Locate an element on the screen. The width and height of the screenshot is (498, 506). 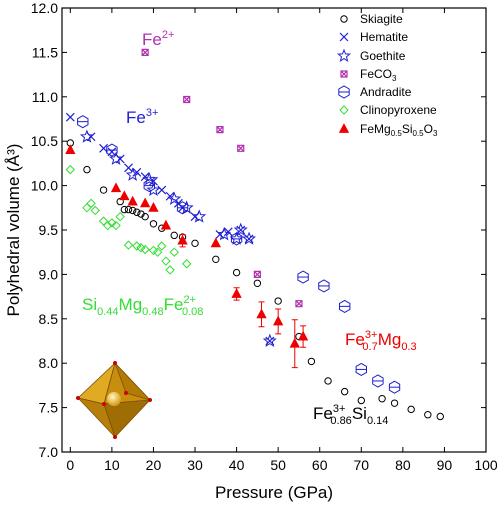
x-tick-label: 80 is located at coordinates (403, 465).